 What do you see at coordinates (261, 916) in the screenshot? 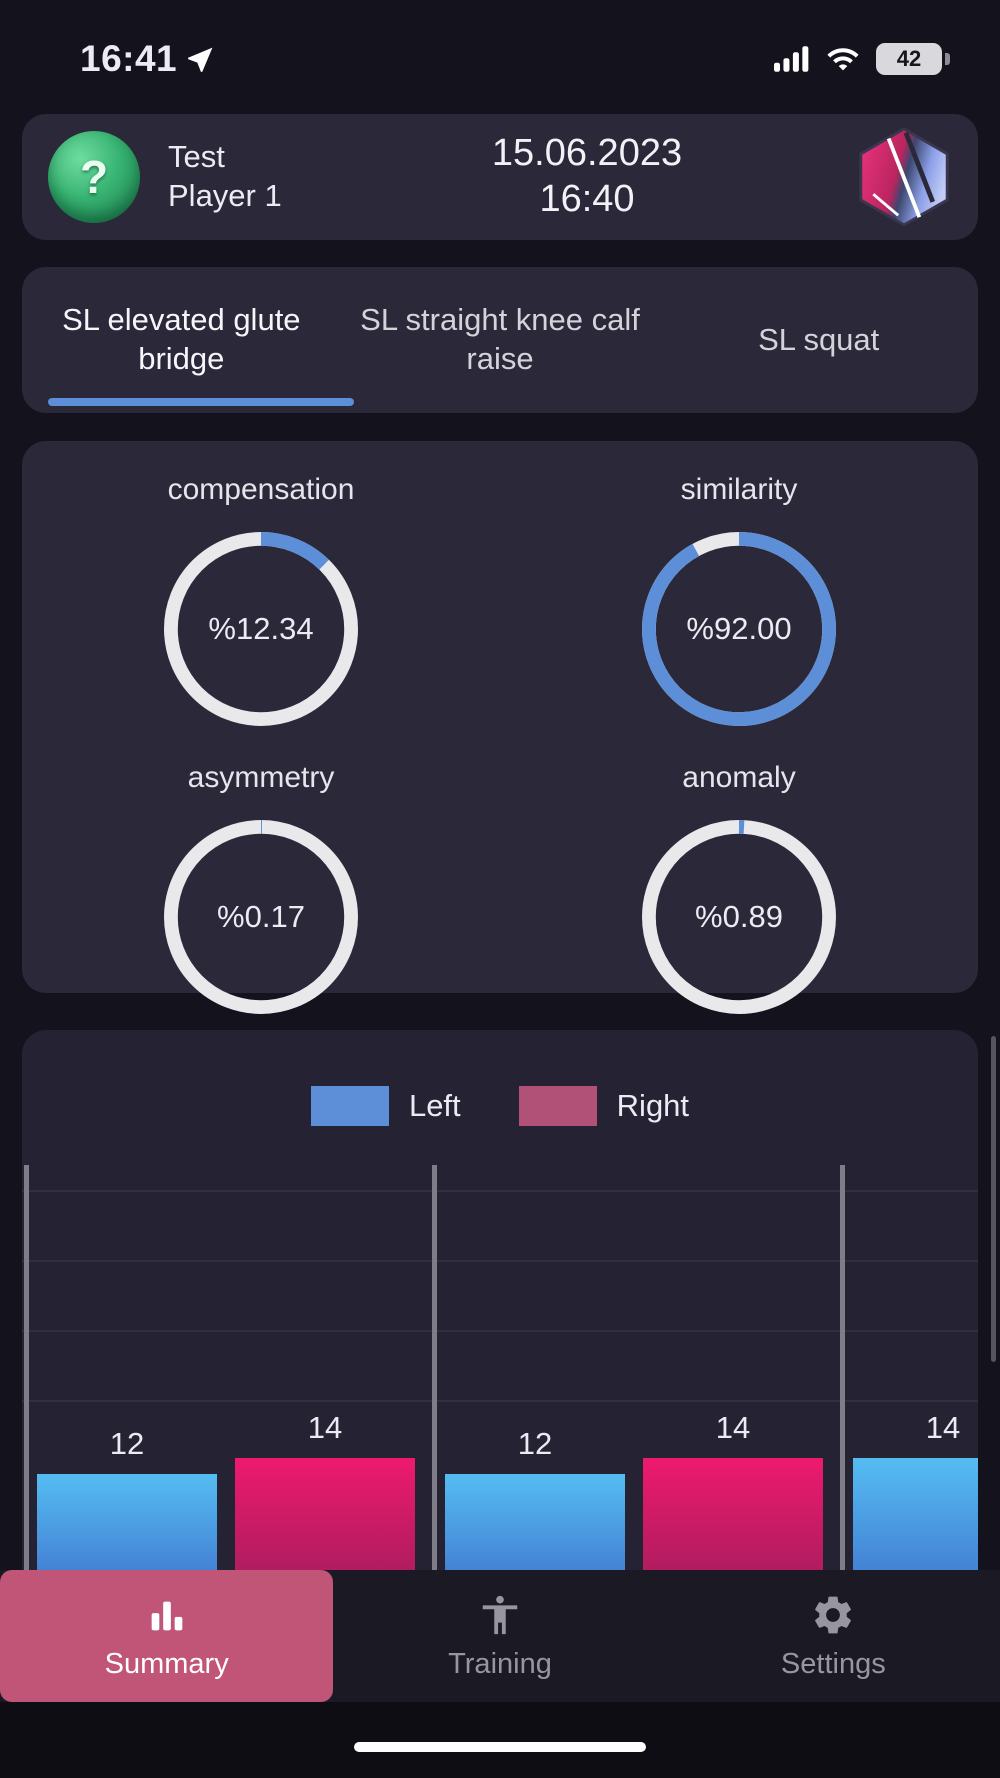
I see `gauge-value: %0.17` at bounding box center [261, 916].